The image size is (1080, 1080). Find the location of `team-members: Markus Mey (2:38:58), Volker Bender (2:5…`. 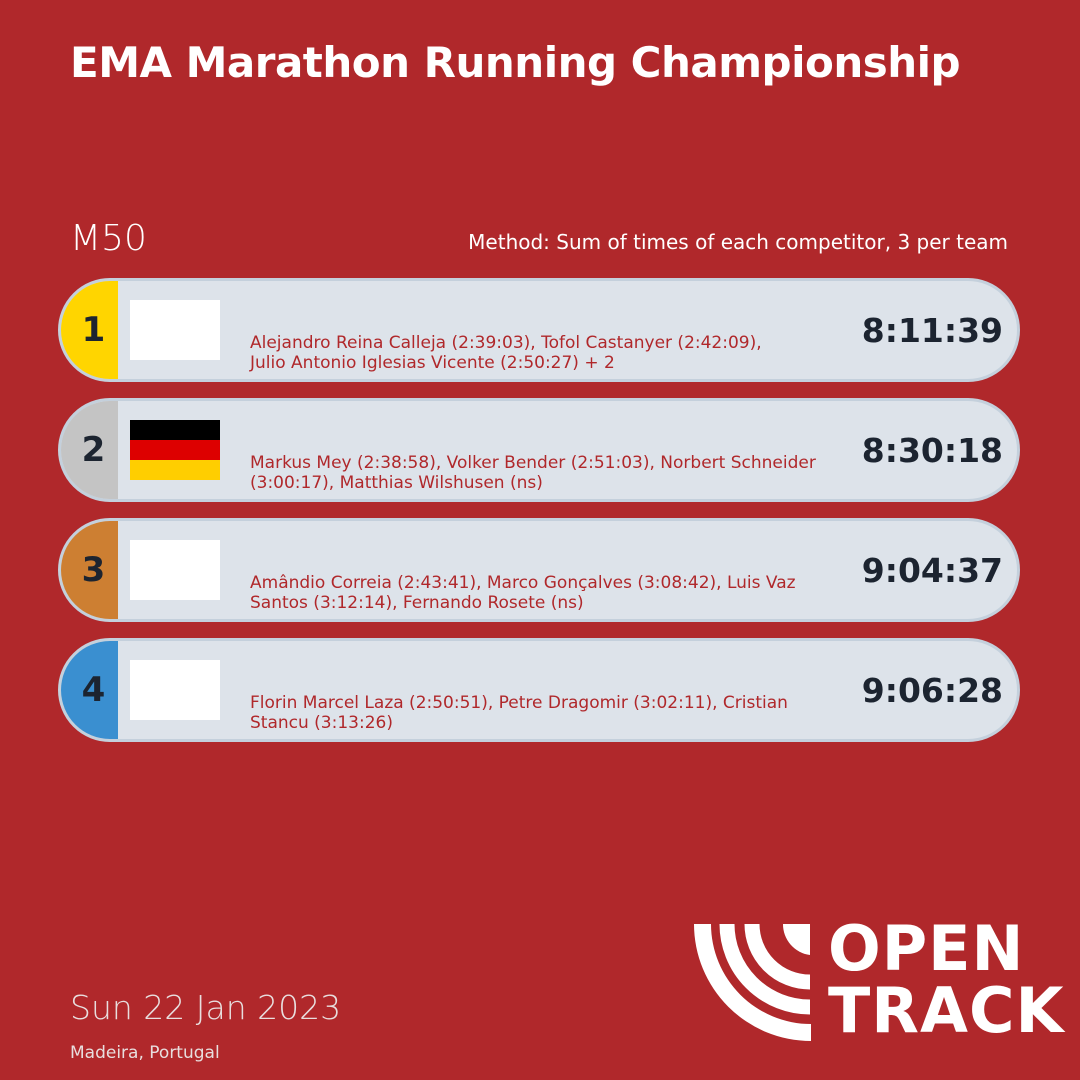

team-members: Markus Mey (2:38:58), Volker Bender (2:5… is located at coordinates (560, 473).